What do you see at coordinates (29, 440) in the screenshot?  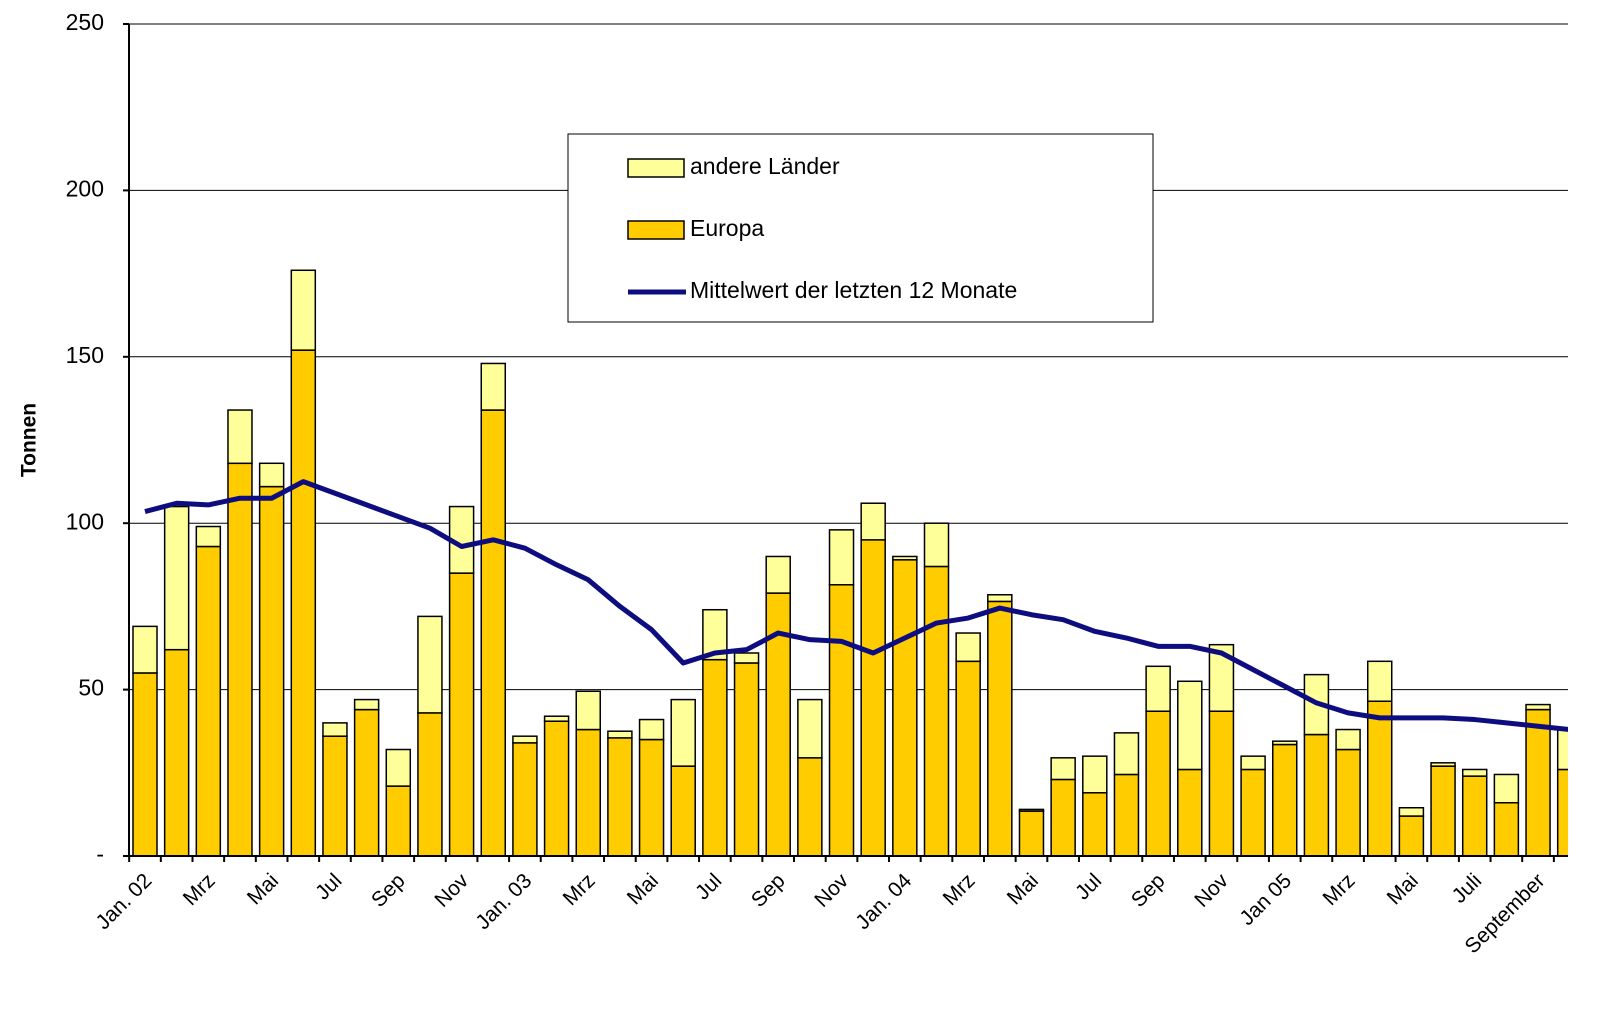 I see `y-axis-title: Tonnen` at bounding box center [29, 440].